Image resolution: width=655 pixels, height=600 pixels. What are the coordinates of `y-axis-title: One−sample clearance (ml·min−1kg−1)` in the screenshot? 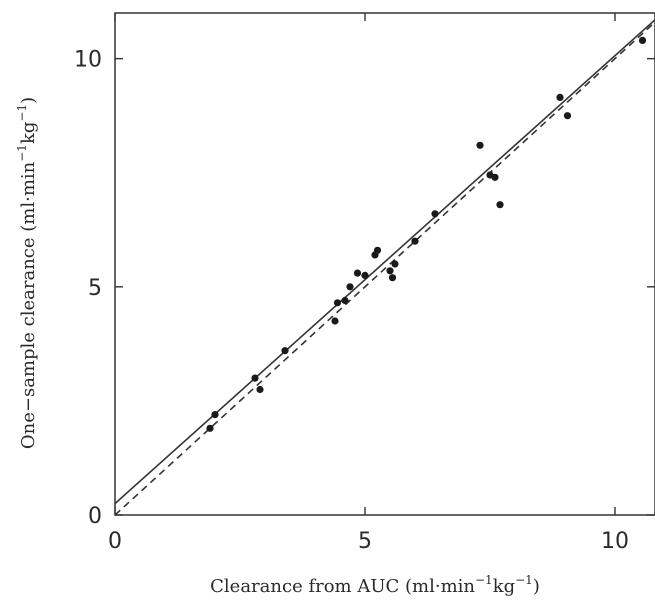 It's located at (27, 273).